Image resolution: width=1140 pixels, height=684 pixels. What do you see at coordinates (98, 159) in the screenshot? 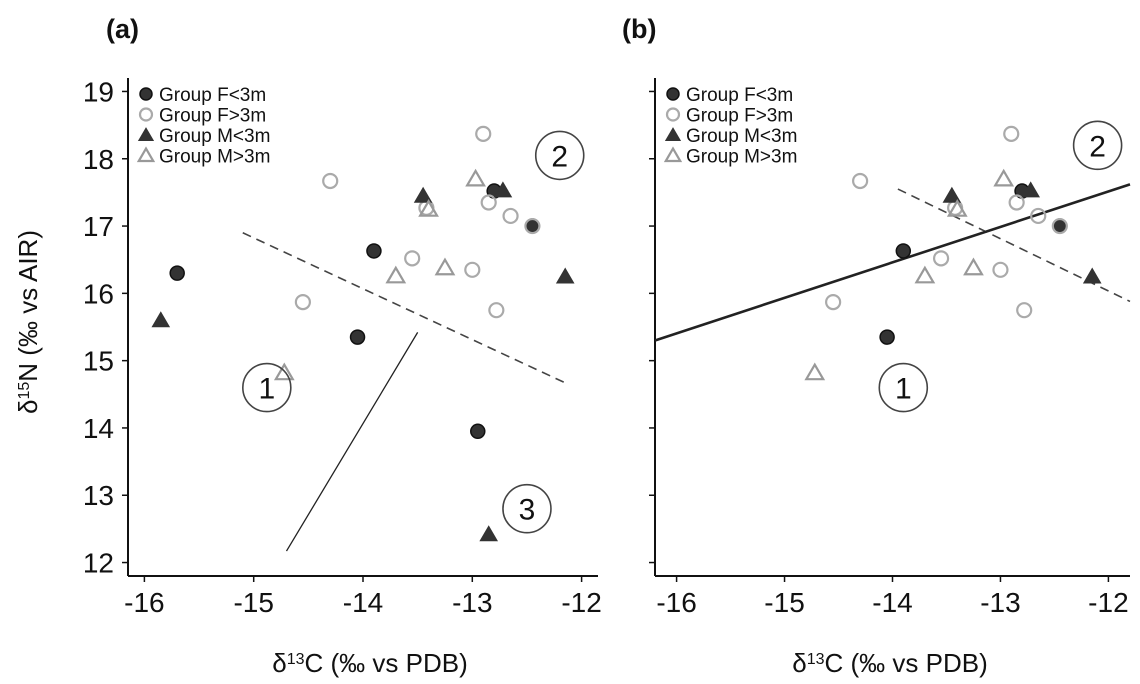
I see `y-tick-label: 18` at bounding box center [98, 159].